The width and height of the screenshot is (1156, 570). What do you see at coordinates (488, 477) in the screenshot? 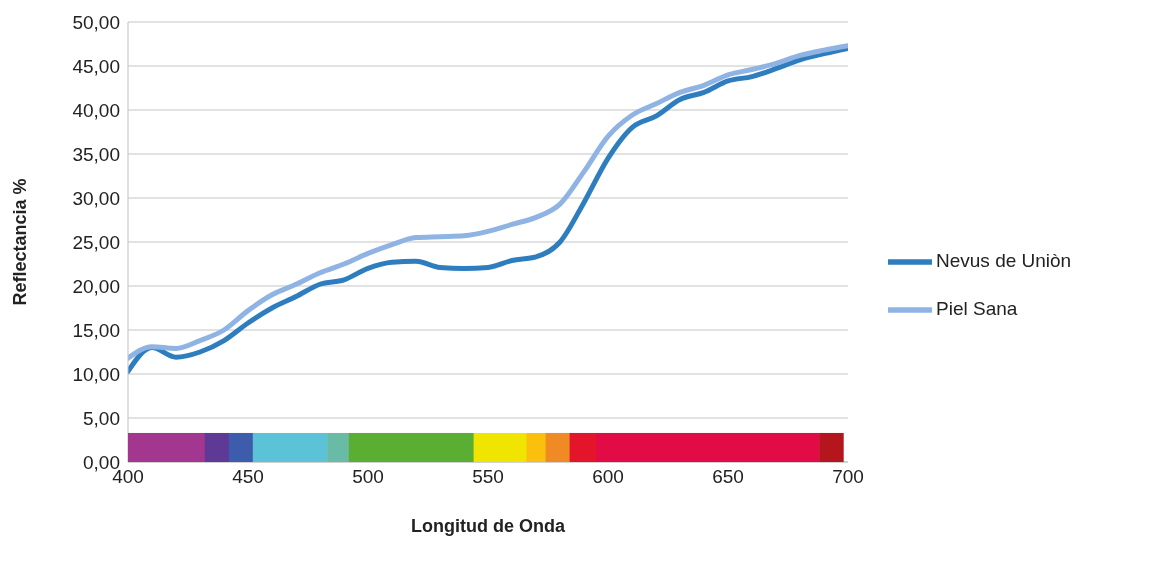
I see `x-tick-label: 550` at bounding box center [488, 477].